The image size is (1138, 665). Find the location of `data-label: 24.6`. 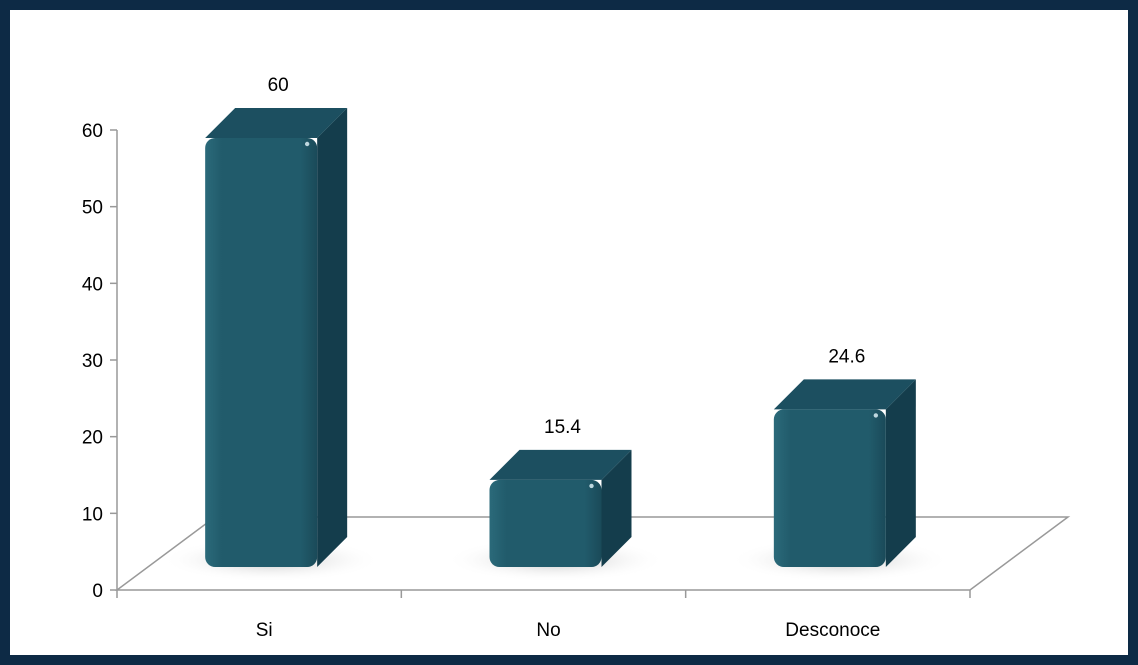

data-label: 24.6 is located at coordinates (846, 356).